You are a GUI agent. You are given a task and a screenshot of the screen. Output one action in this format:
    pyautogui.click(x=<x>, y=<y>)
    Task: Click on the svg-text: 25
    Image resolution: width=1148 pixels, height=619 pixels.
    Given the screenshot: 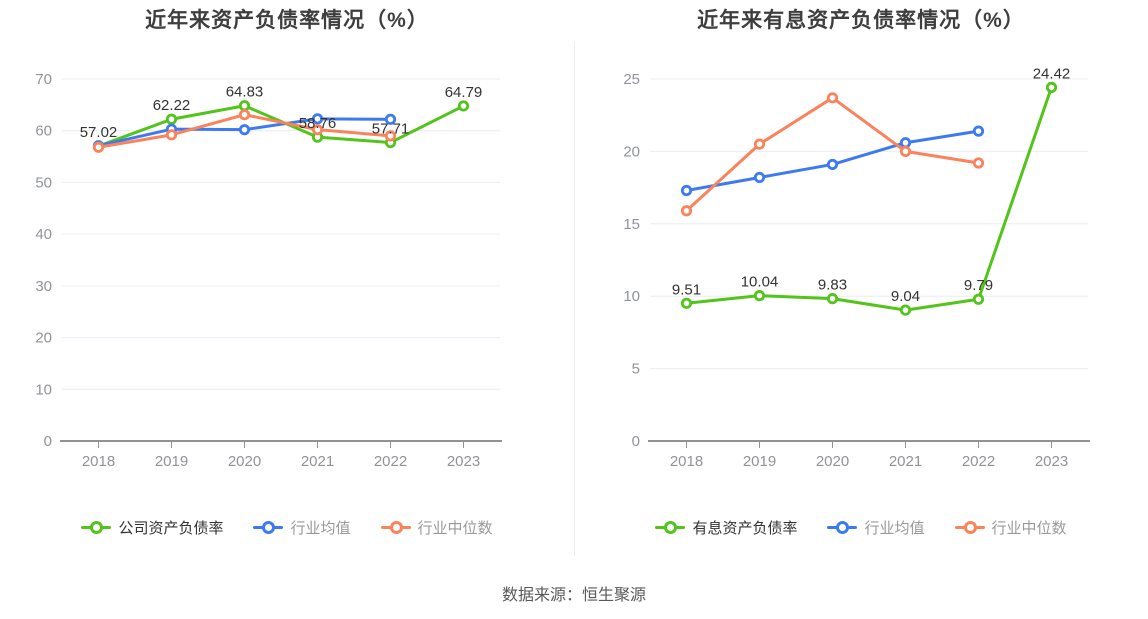 What is the action you would take?
    pyautogui.click(x=631, y=79)
    